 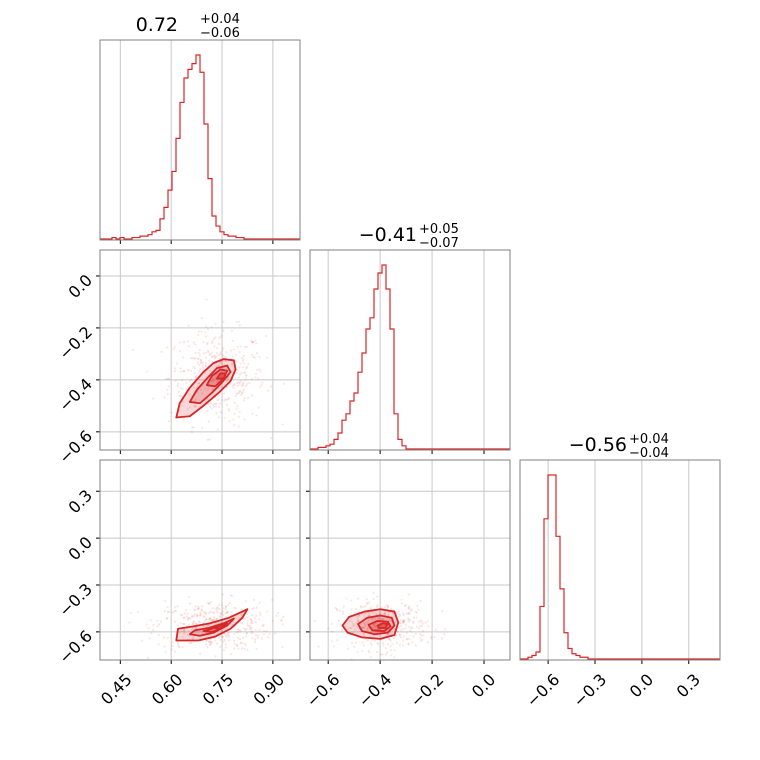 What do you see at coordinates (589, 690) in the screenshot?
I see `x-tick-label-1: −0.3` at bounding box center [589, 690].